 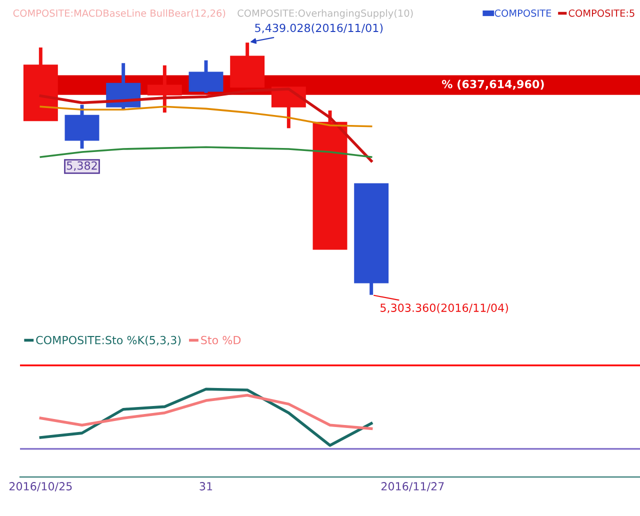 I want to click on legend-label: COMPOSITE:Sto %K(5,3,3), so click(x=108, y=341).